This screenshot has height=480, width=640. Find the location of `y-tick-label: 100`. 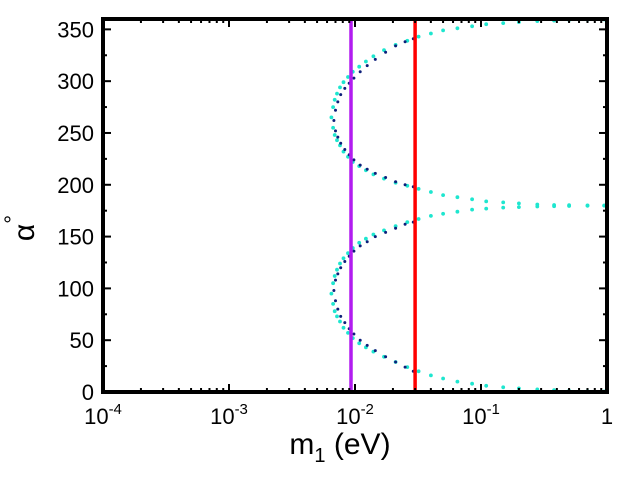

y-tick-label: 100 is located at coordinates (75, 288).